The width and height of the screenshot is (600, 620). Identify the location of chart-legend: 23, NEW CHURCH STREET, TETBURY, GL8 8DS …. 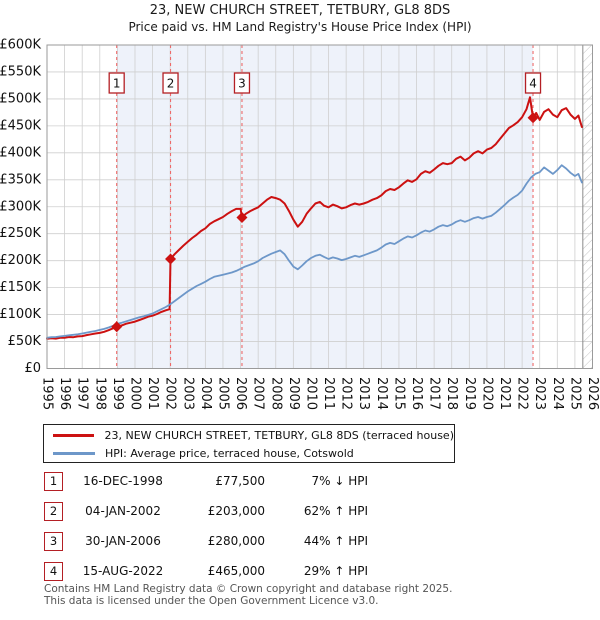
(249, 443).